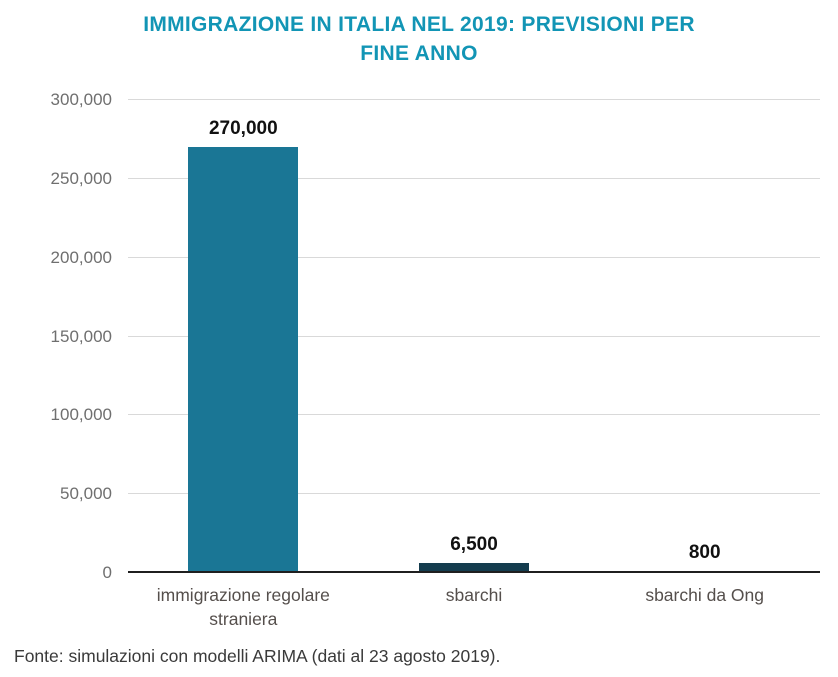 The image size is (838, 677). What do you see at coordinates (81, 99) in the screenshot?
I see `y-tick-label: 300,000` at bounding box center [81, 99].